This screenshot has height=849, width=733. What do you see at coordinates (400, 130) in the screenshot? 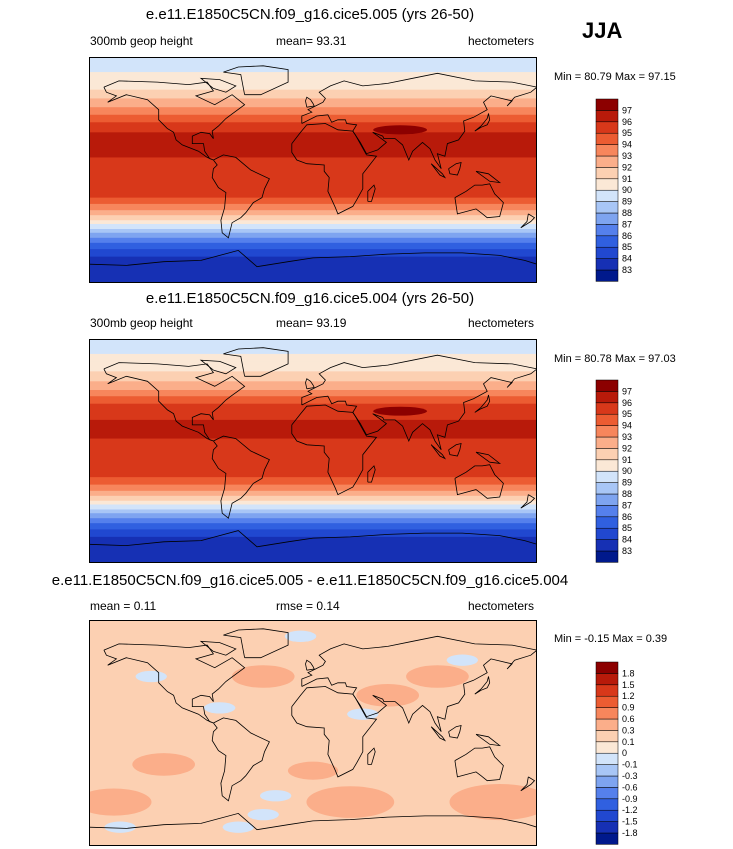
I see `max-blob` at bounding box center [400, 130].